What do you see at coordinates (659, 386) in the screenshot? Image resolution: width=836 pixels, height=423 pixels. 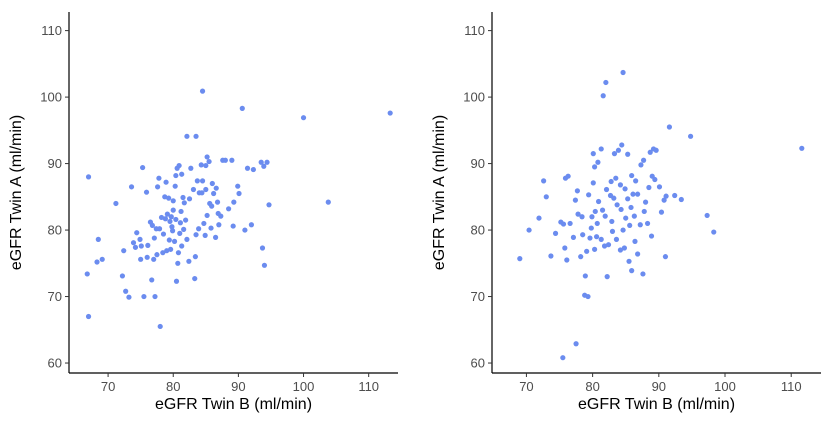 I see `right-x-tick-label: 90` at bounding box center [659, 386].